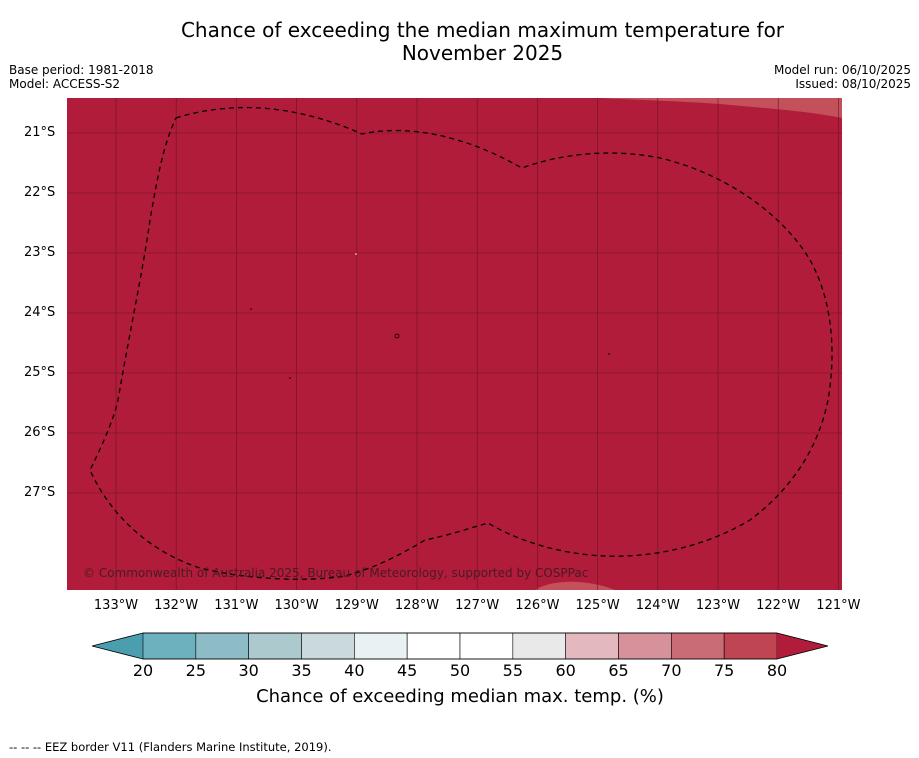 Image resolution: width=919 pixels, height=758 pixels. I want to click on colorbar-tick: 75, so click(724, 670).